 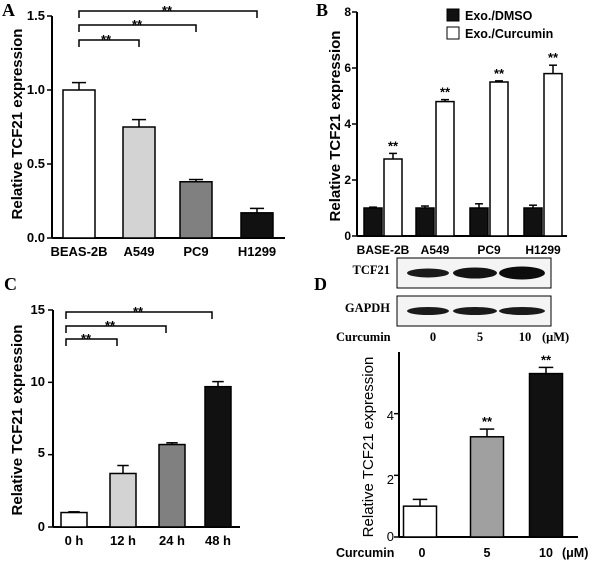 I want to click on panel-b-plot-area: ** ** ** **, so click(x=459, y=124).